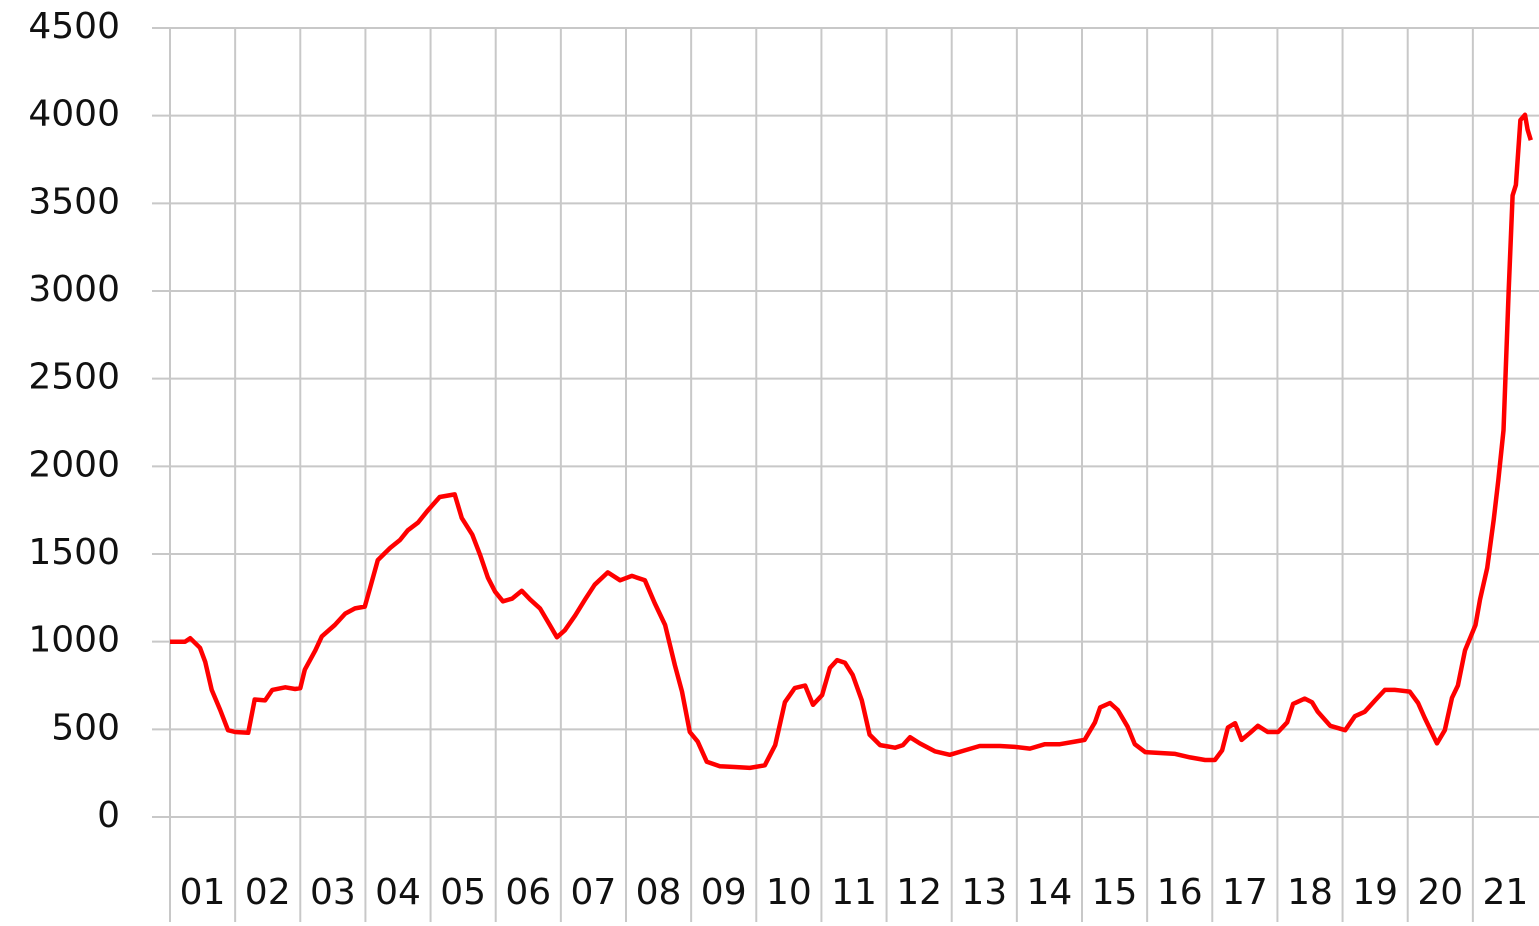  Describe the element at coordinates (594, 892) in the screenshot. I see `x-tick-label: 07` at that location.